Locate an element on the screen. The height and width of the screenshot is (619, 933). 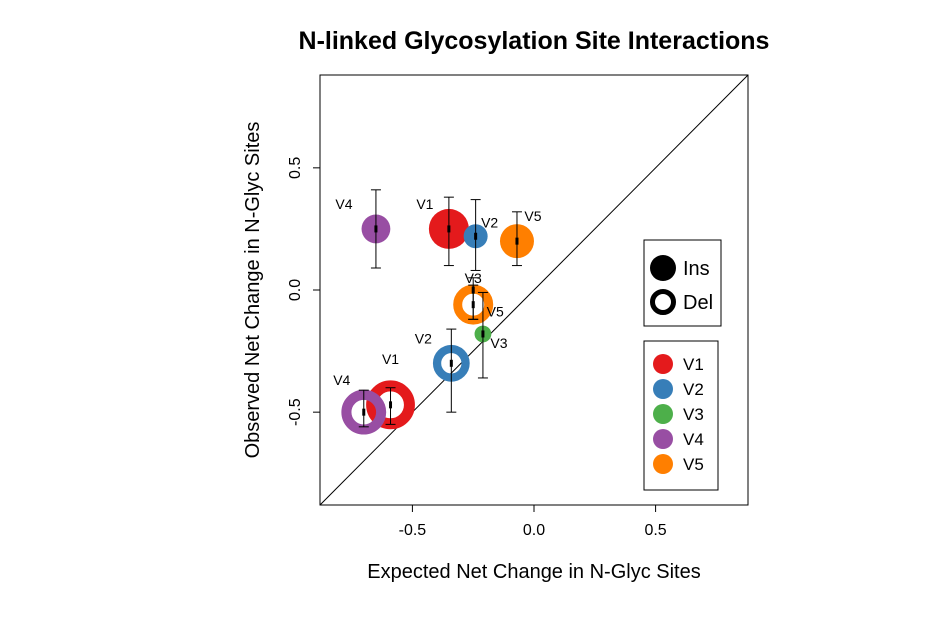
chart-title: N-linked Glycosylation Site Interactions is located at coordinates (534, 41).